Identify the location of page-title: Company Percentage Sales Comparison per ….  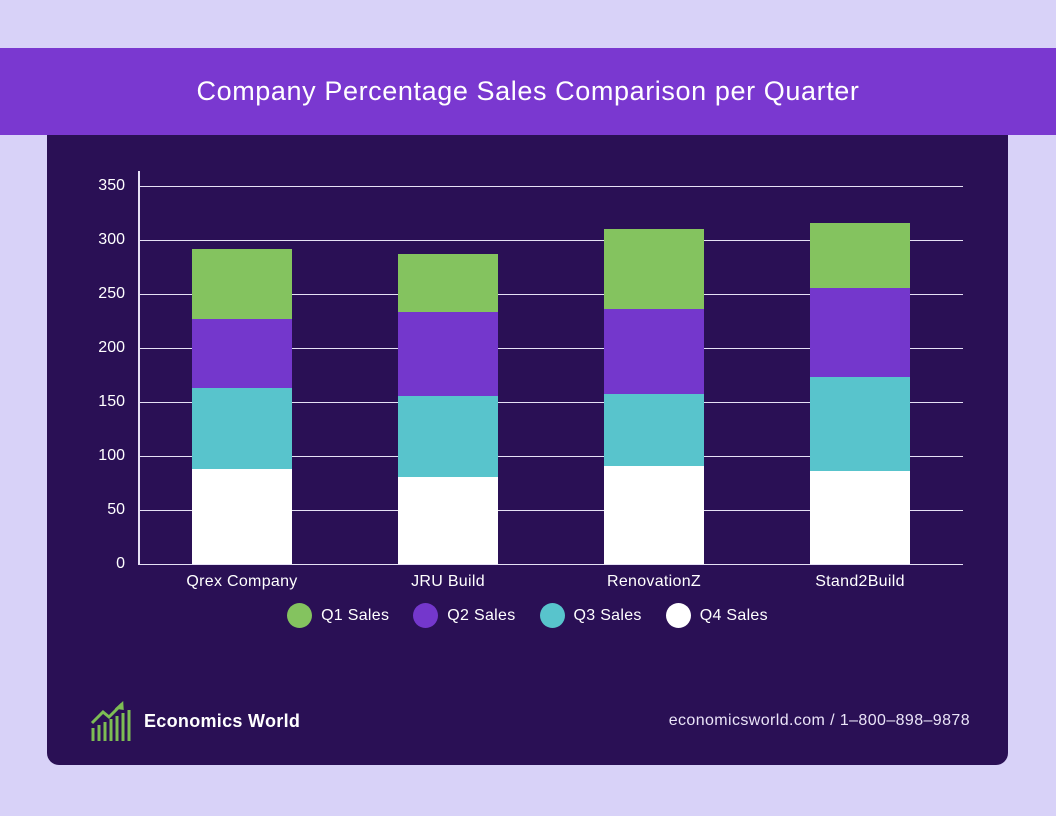
(528, 91).